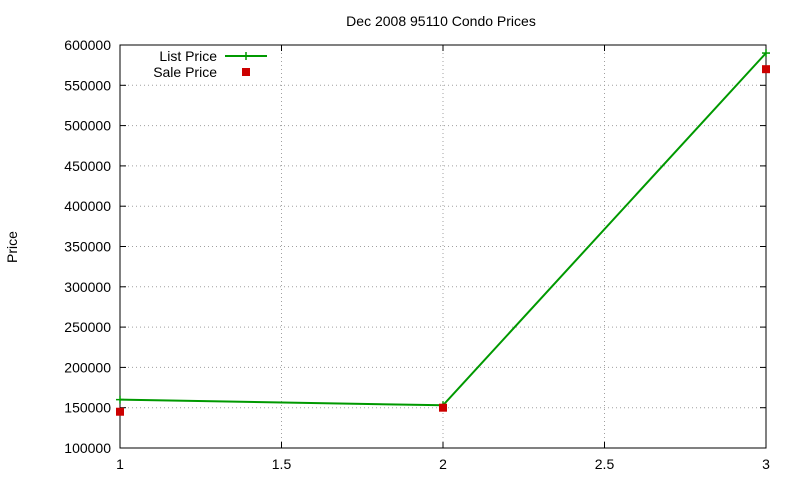 This screenshot has width=800, height=480. Describe the element at coordinates (120, 464) in the screenshot. I see `x-tick-label: 1` at that location.